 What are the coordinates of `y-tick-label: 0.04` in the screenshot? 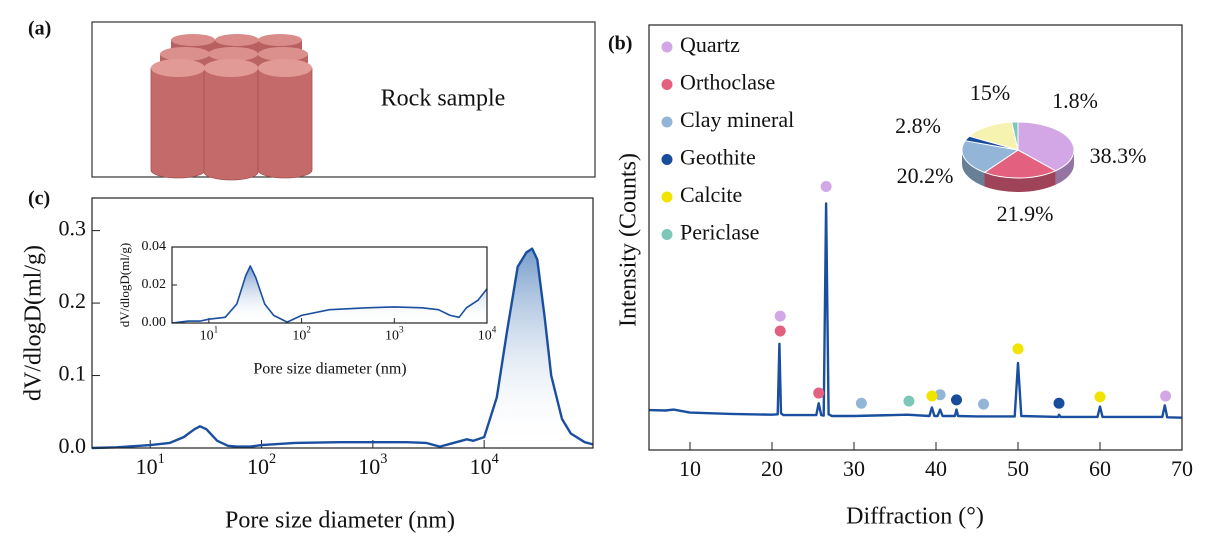 It's located at (154, 246).